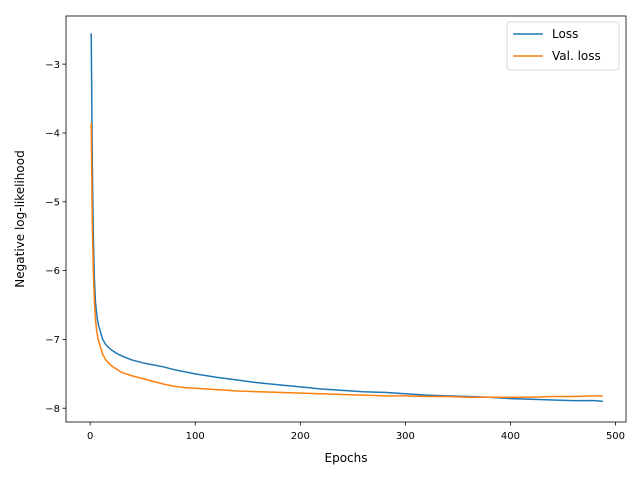  Describe the element at coordinates (615, 436) in the screenshot. I see `x-tick-label: 500` at that location.